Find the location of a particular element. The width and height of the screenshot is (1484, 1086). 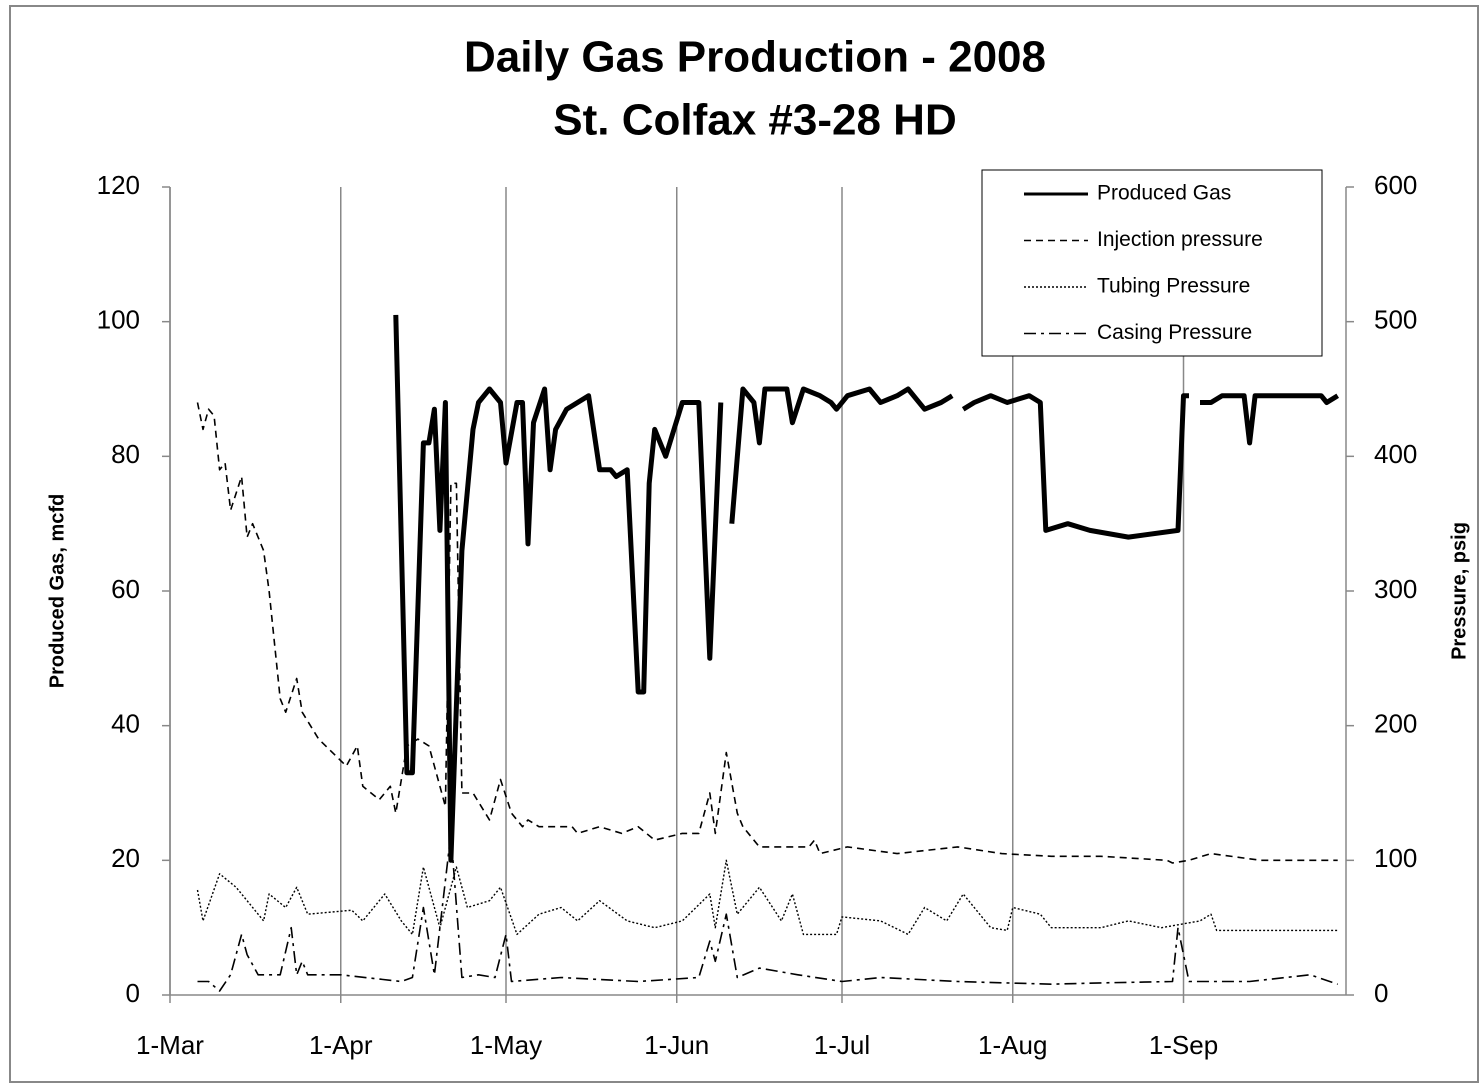

y2-tick-label: 500 is located at coordinates (1395, 320).